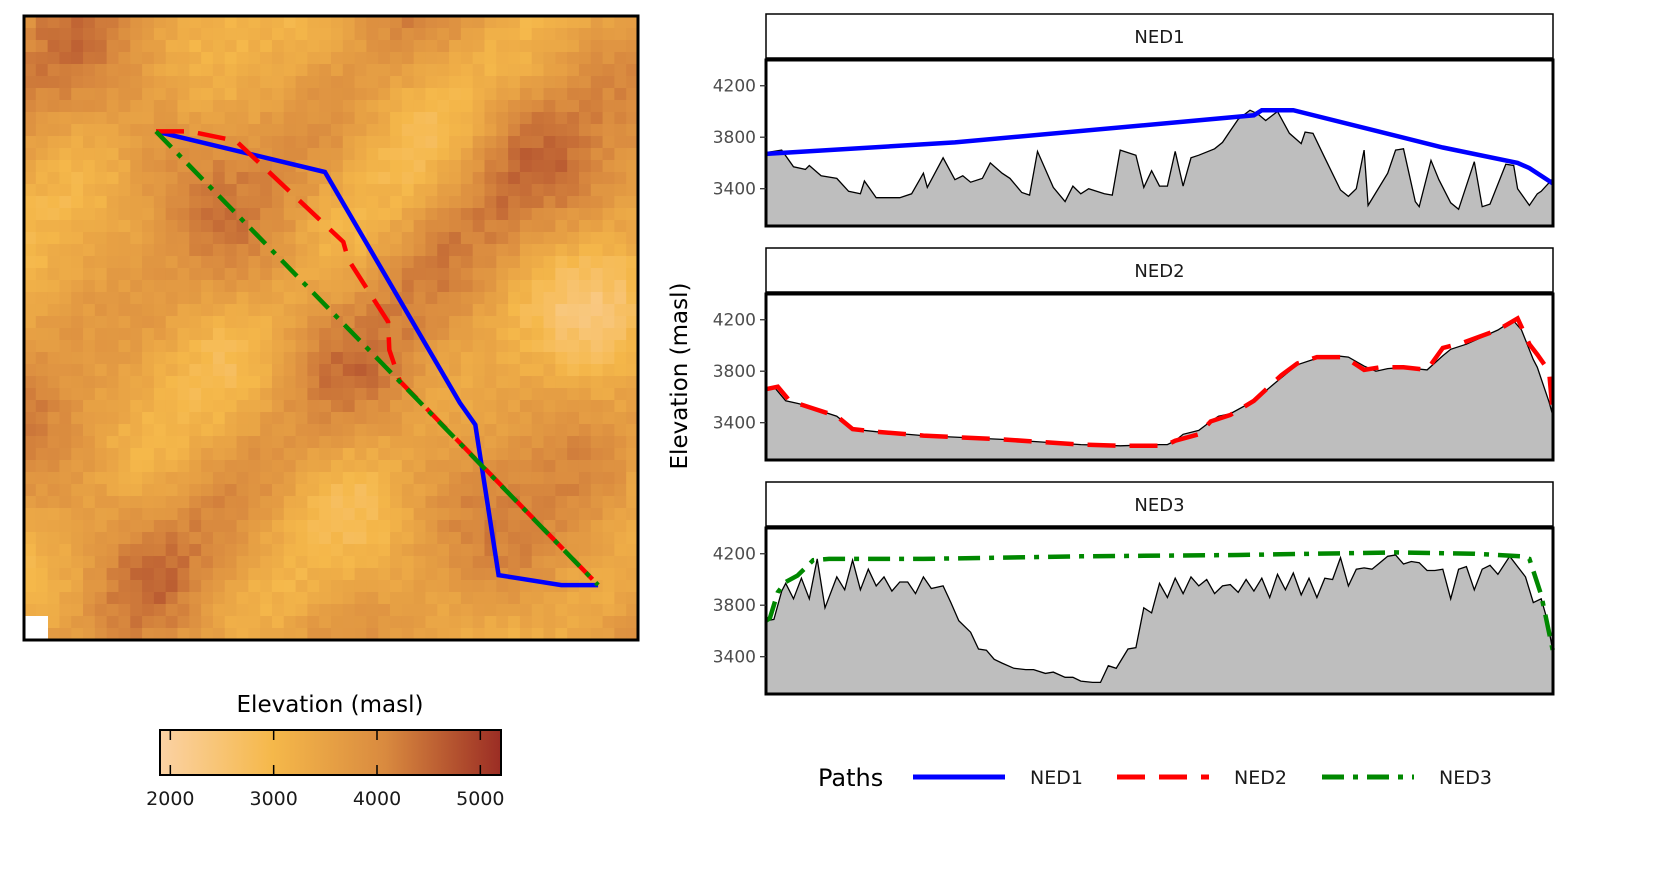 This screenshot has width=1653, height=885. What do you see at coordinates (1159, 36) in the screenshot?
I see `strip-box` at bounding box center [1159, 36].